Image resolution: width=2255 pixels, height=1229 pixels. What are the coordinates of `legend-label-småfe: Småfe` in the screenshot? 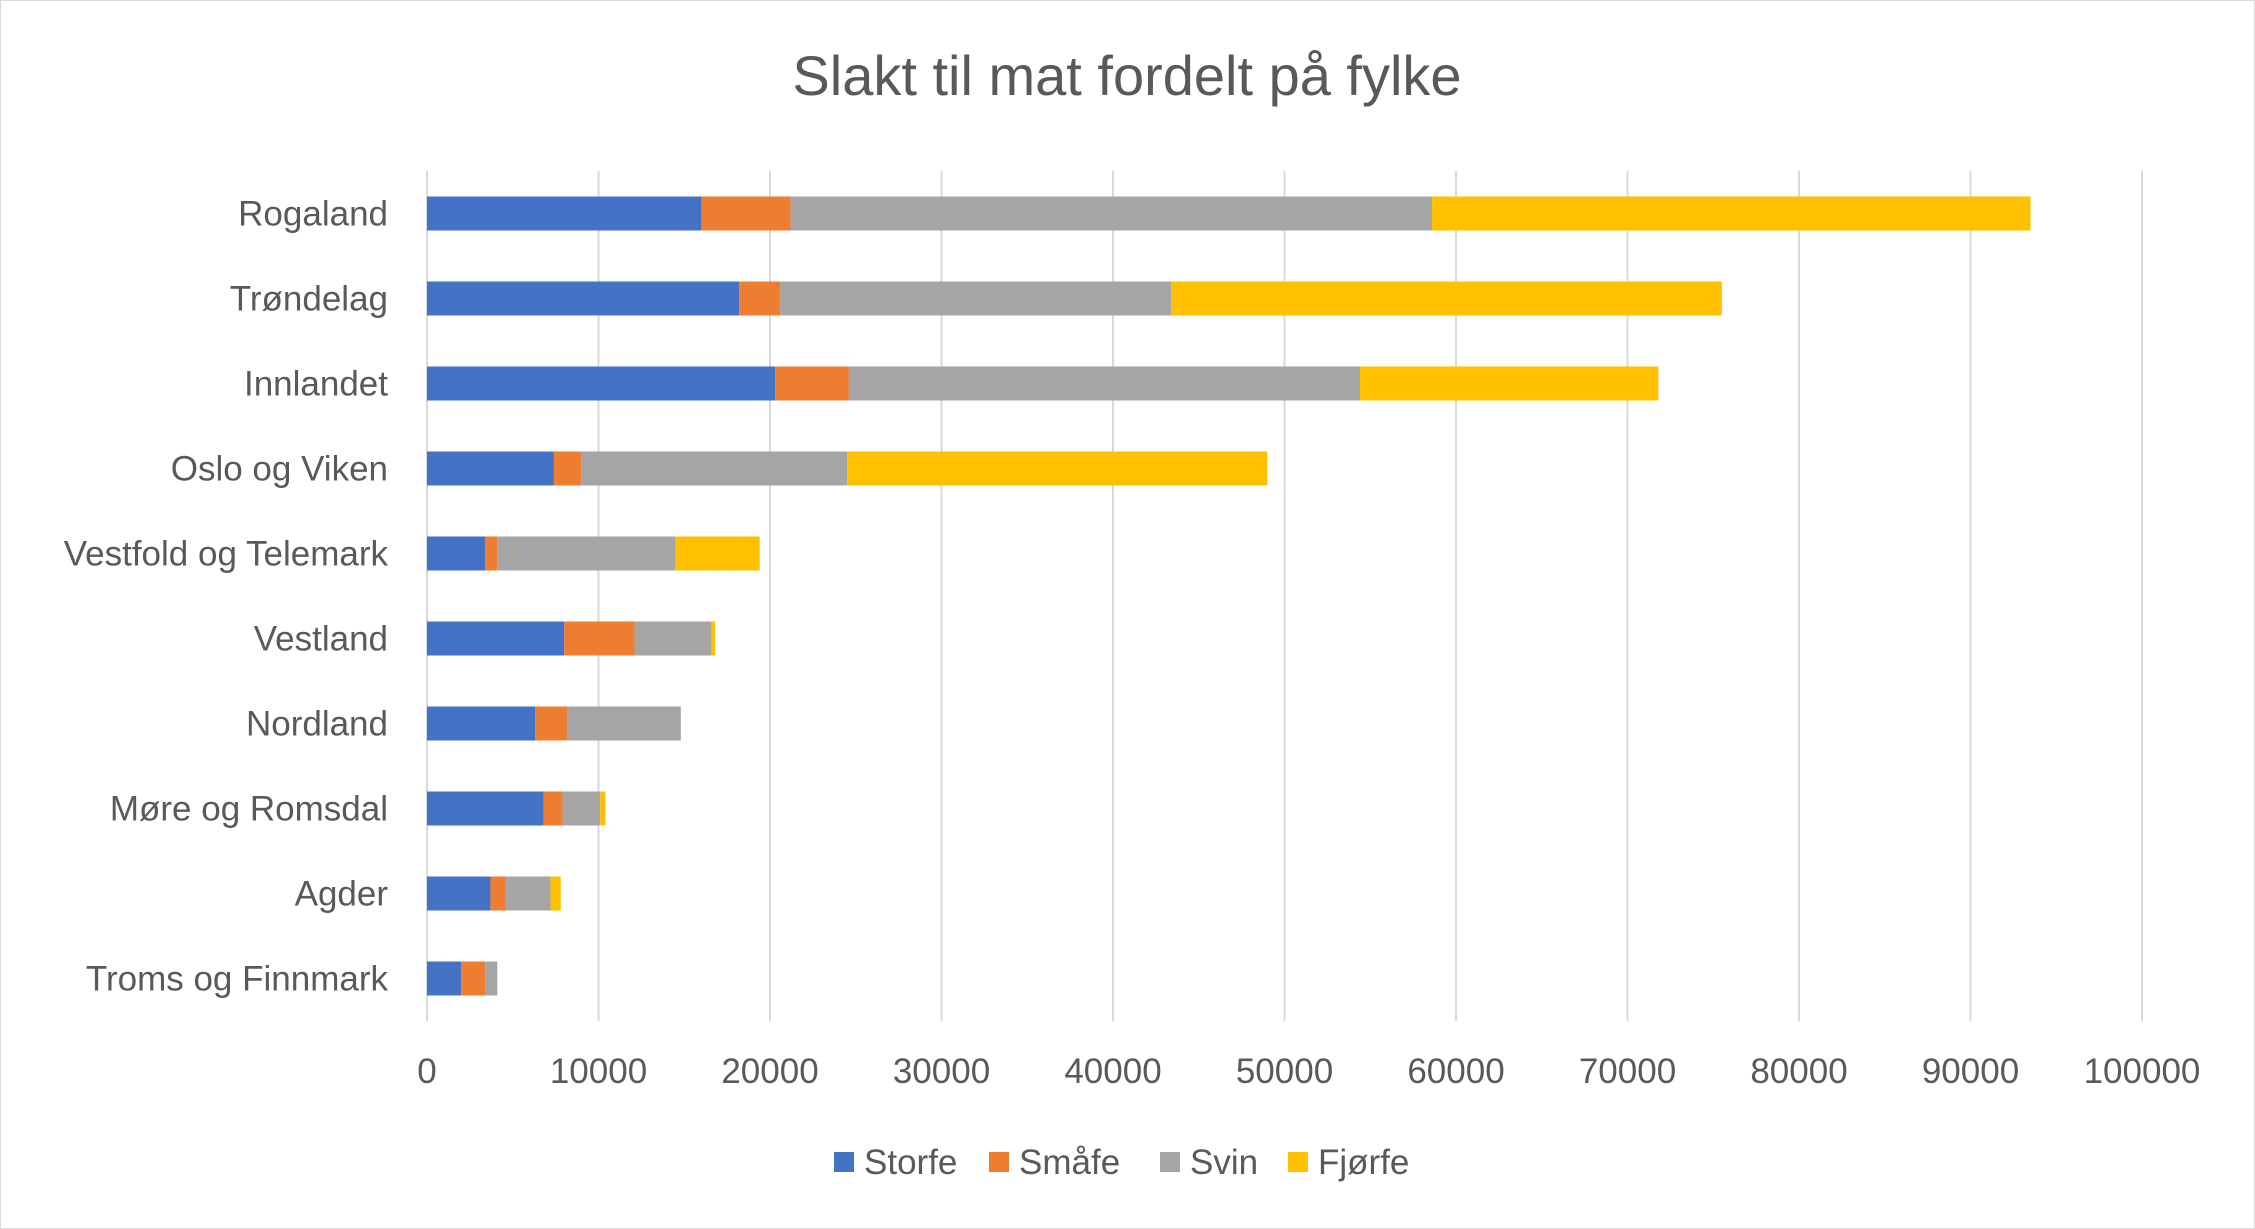 It's located at (1069, 1162).